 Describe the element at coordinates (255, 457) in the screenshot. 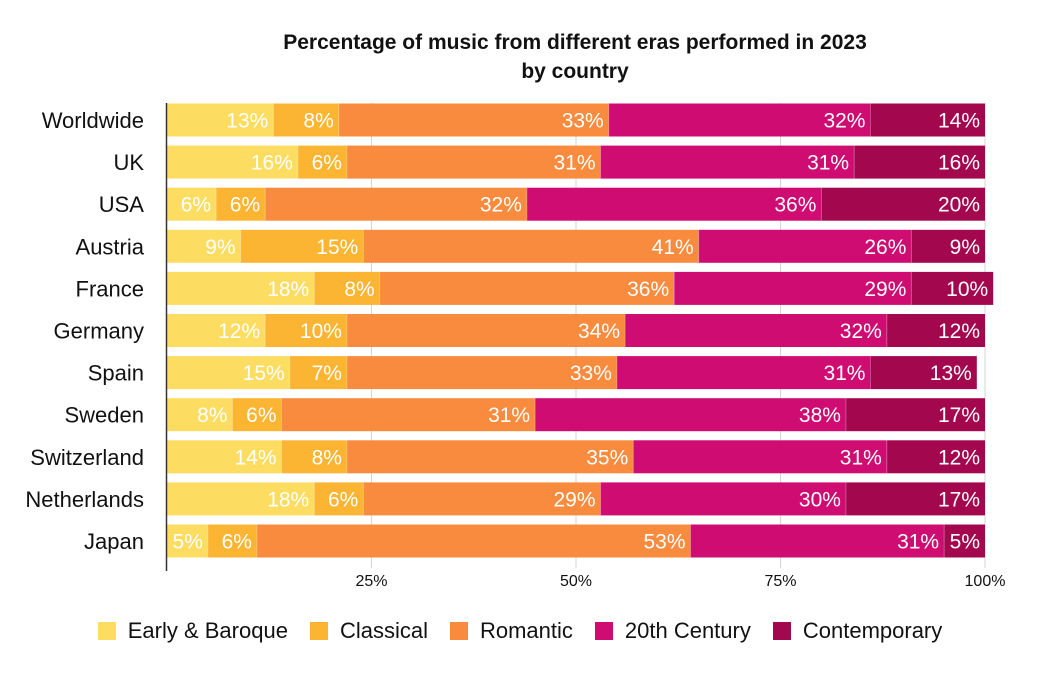

I see `data-label: 14%` at that location.